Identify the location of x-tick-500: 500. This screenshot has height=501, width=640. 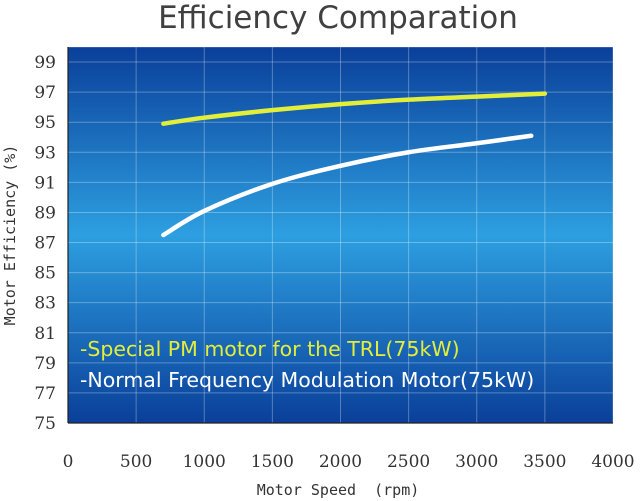
(136, 462).